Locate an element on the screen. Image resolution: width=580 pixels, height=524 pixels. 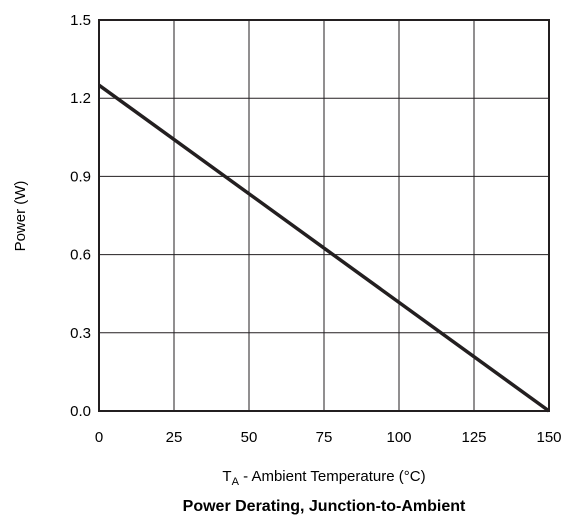
x-tick-label: 125 is located at coordinates (473, 437).